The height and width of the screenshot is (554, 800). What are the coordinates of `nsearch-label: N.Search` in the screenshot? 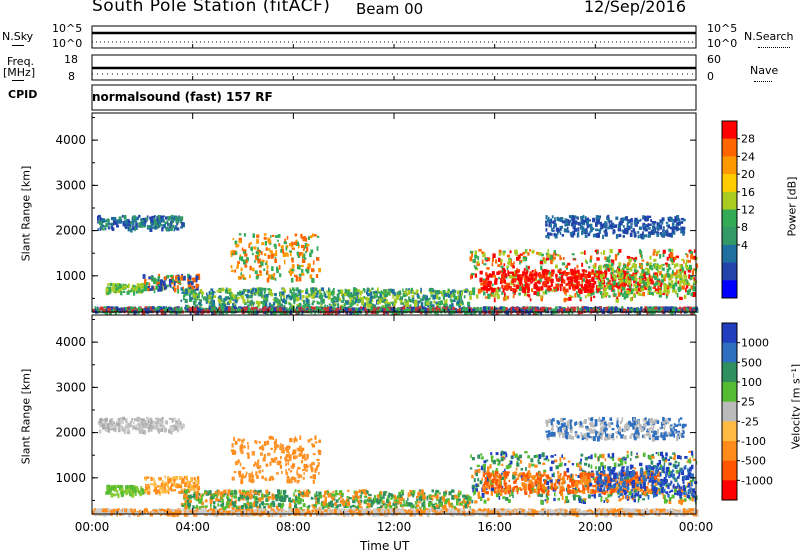 It's located at (769, 36).